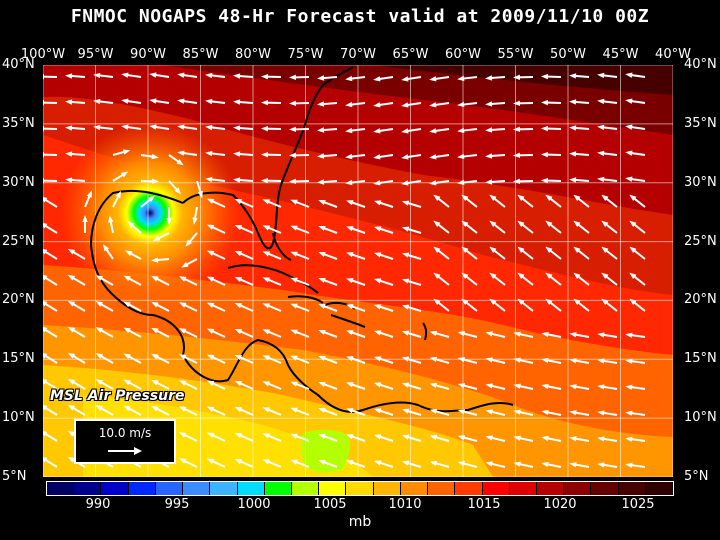 The width and height of the screenshot is (720, 540). I want to click on colorbar-tick-label: 1010, so click(405, 504).